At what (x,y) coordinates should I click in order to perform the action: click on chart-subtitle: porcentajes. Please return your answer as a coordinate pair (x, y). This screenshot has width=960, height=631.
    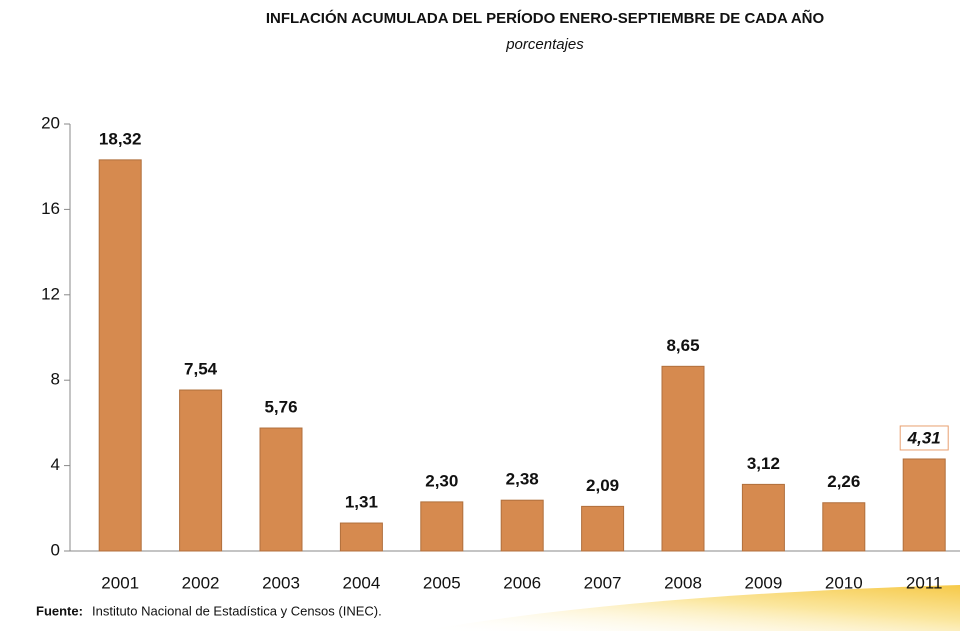
    Looking at the image, I should click on (544, 44).